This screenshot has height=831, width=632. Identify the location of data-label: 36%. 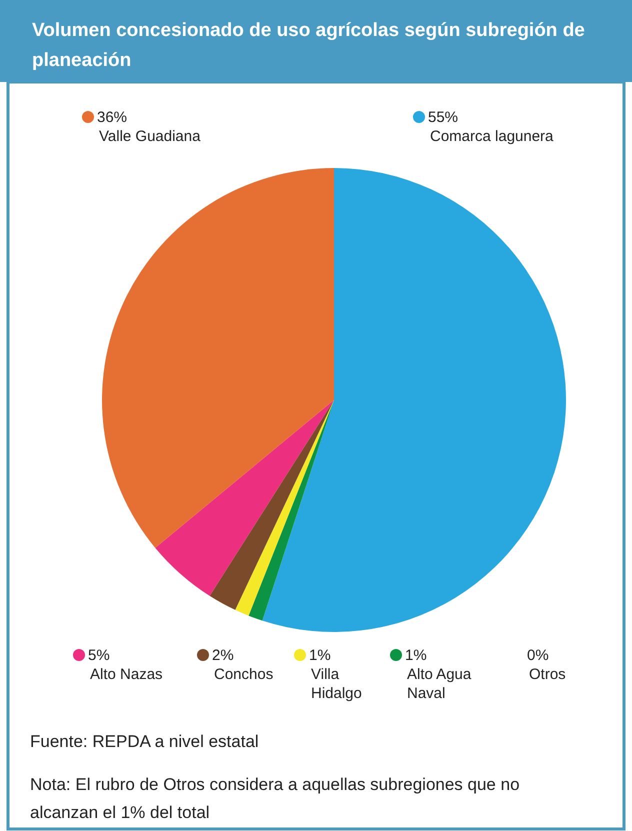
(112, 117).